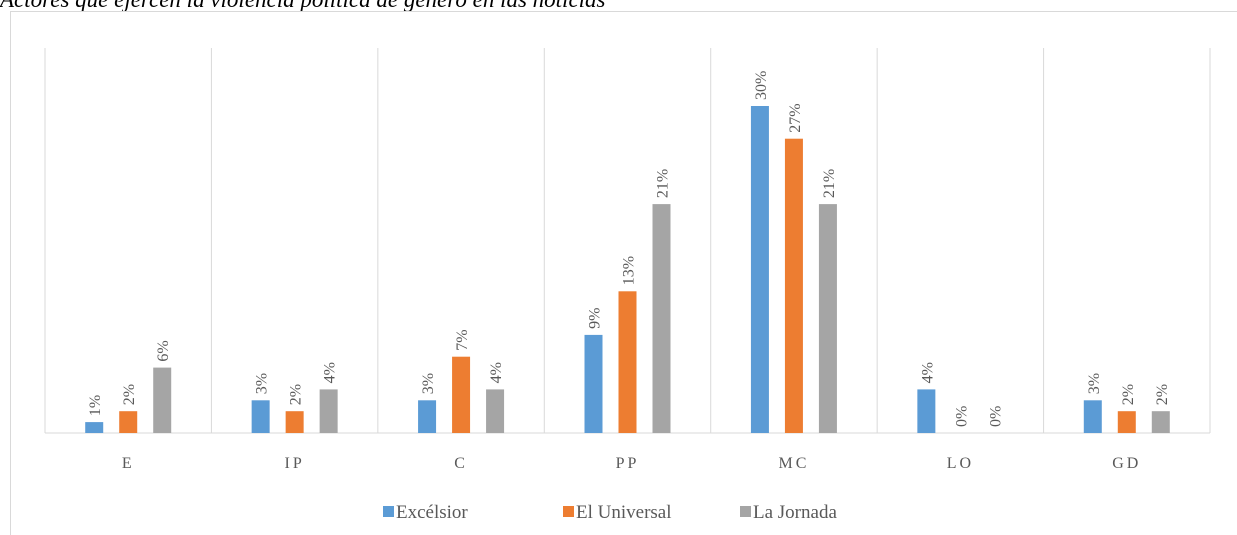  Describe the element at coordinates (461, 463) in the screenshot. I see `category-label: C` at that location.